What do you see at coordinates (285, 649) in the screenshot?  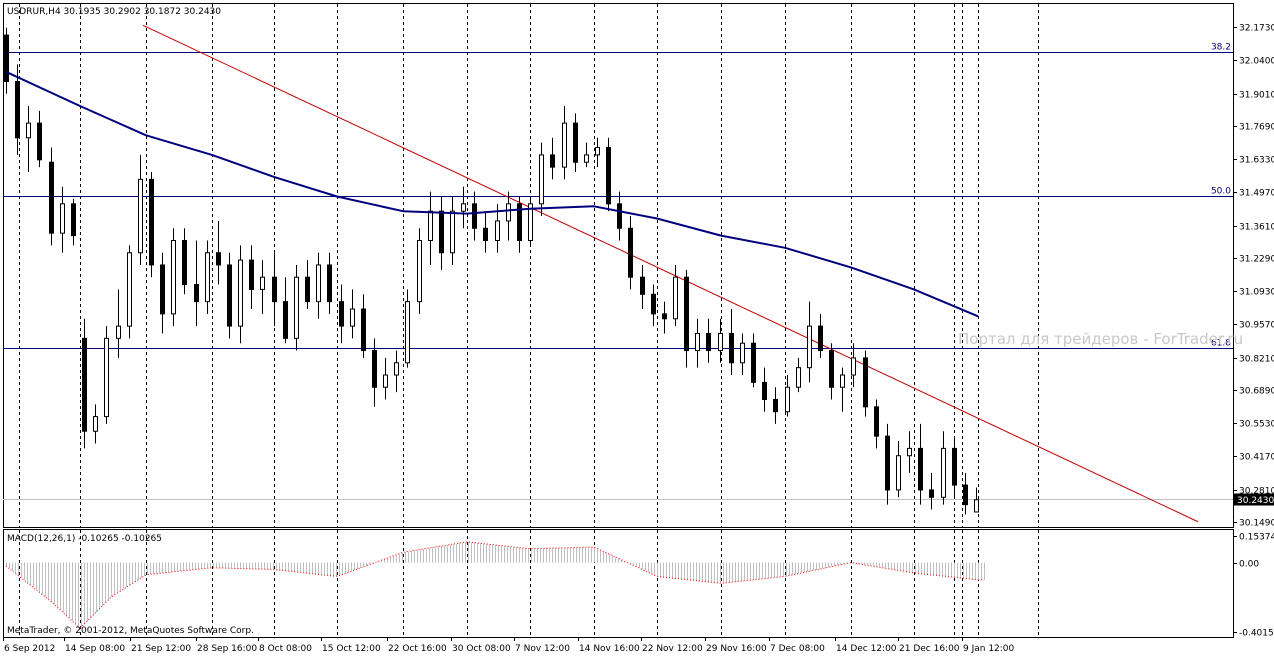 I see `time-tick-label: 8 Oct 08:00` at bounding box center [285, 649].